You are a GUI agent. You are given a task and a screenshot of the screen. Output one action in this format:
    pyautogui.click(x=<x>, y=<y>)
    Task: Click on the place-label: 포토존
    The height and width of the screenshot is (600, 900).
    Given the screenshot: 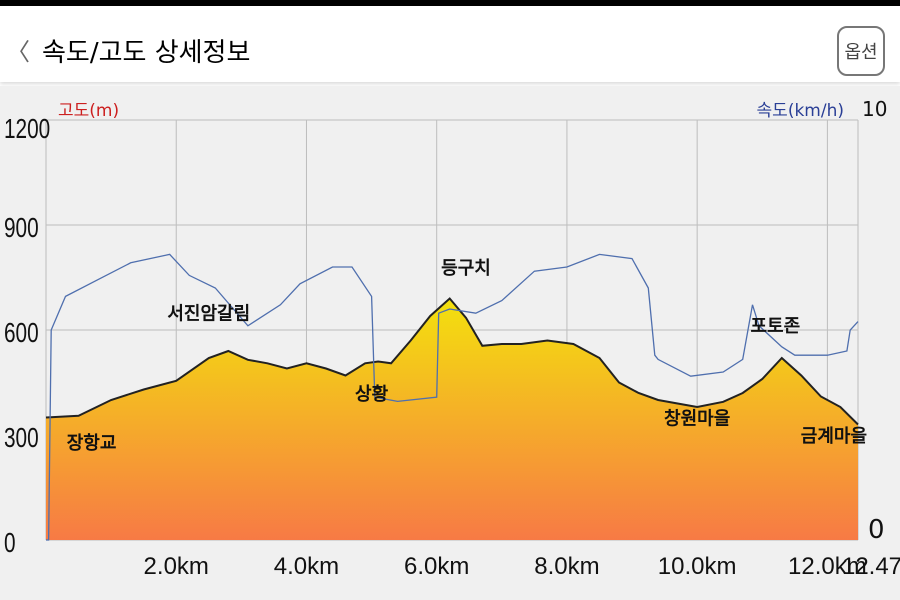 What is the action you would take?
    pyautogui.click(x=775, y=326)
    